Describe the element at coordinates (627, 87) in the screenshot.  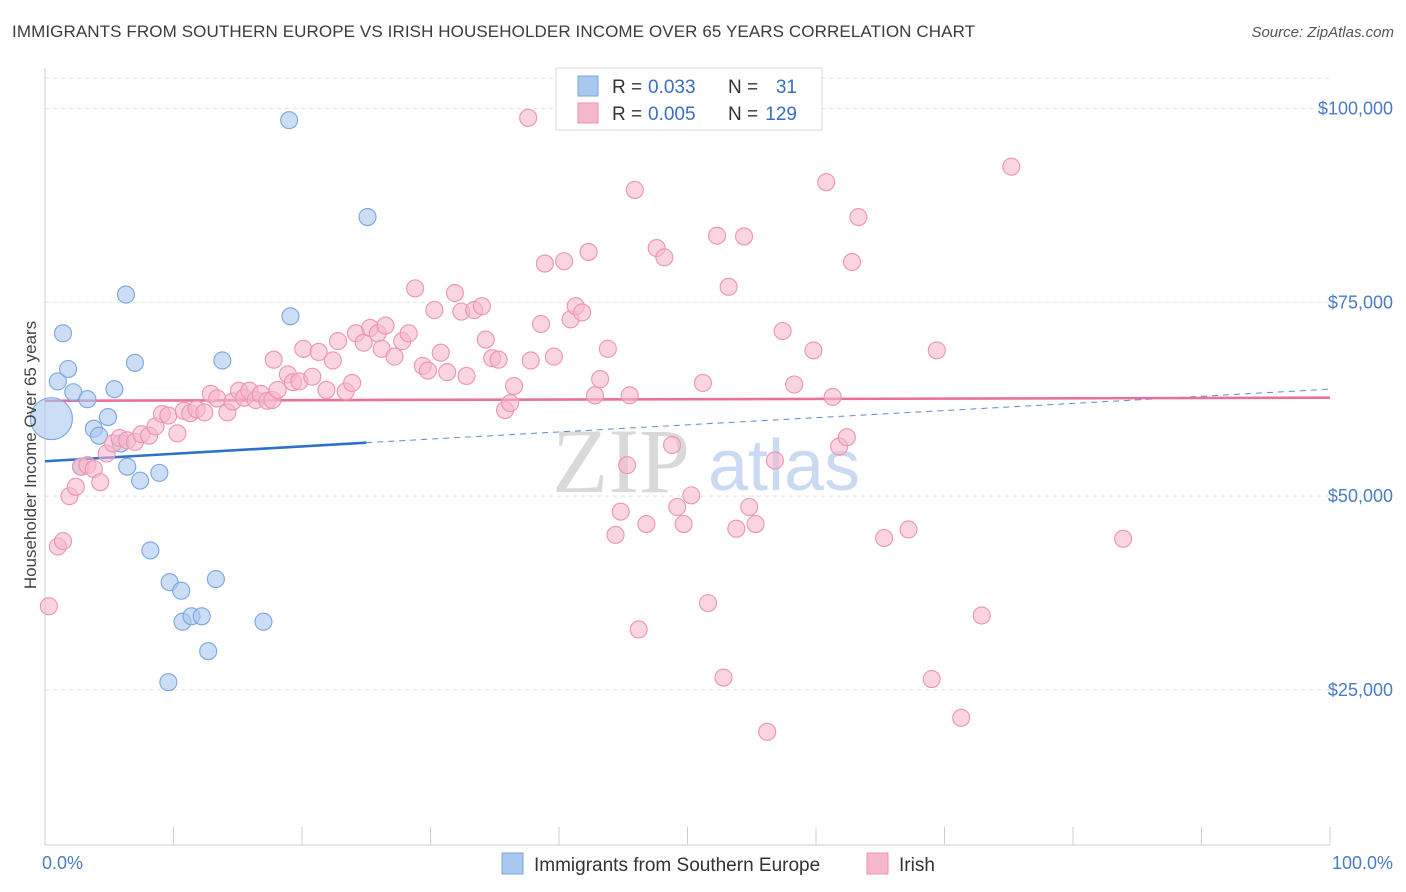
I see `legend-r-label-1: R =` at that location.